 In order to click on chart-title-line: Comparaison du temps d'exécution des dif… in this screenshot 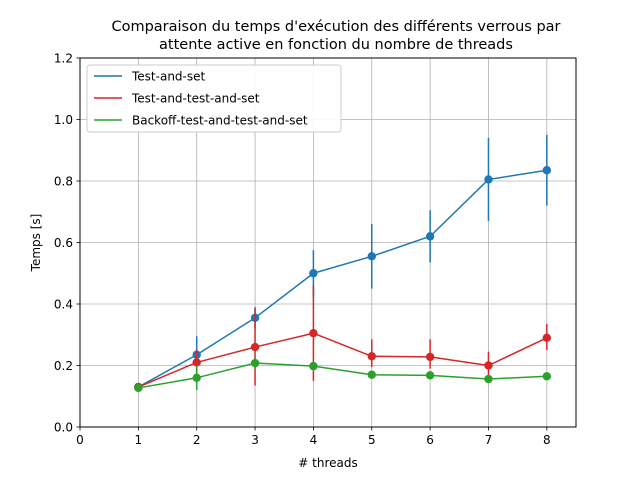, I will do `click(335, 27)`.